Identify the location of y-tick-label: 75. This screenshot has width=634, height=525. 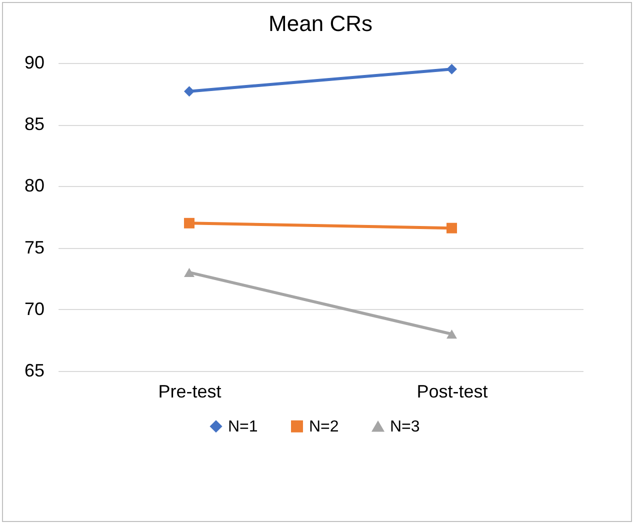
(34, 247).